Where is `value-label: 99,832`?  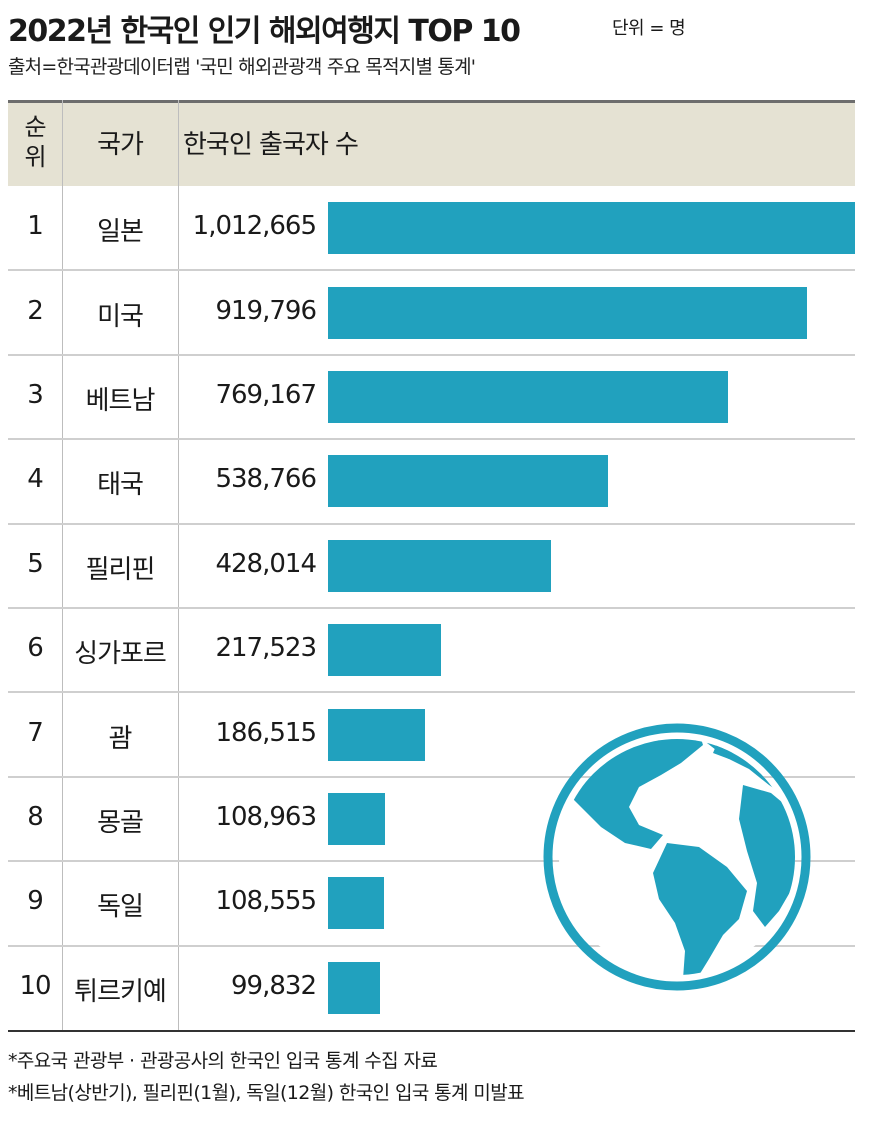 value-label: 99,832 is located at coordinates (274, 986).